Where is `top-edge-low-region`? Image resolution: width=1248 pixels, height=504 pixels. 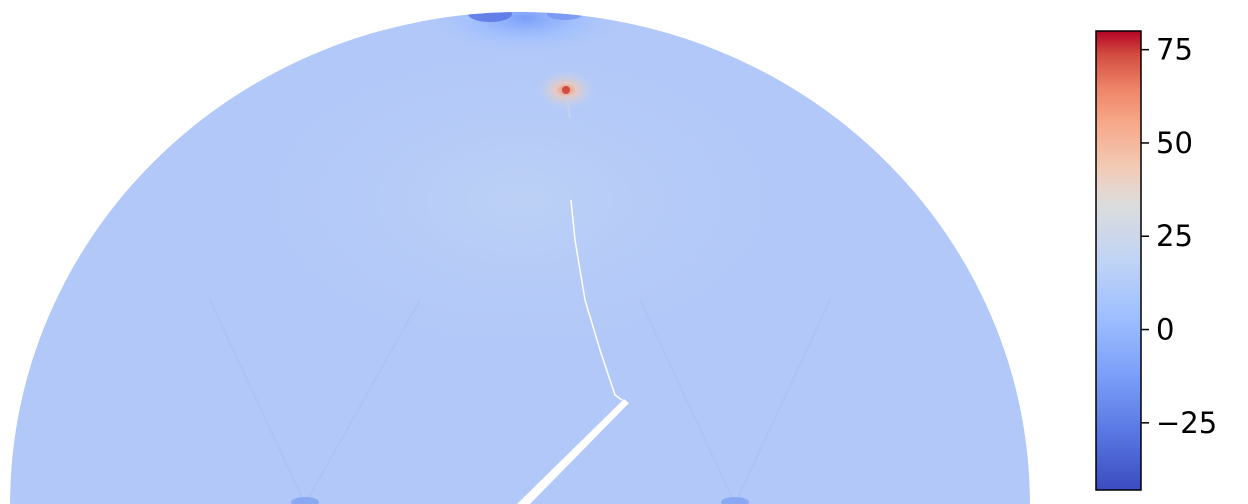
top-edge-low-region is located at coordinates (525, 35).